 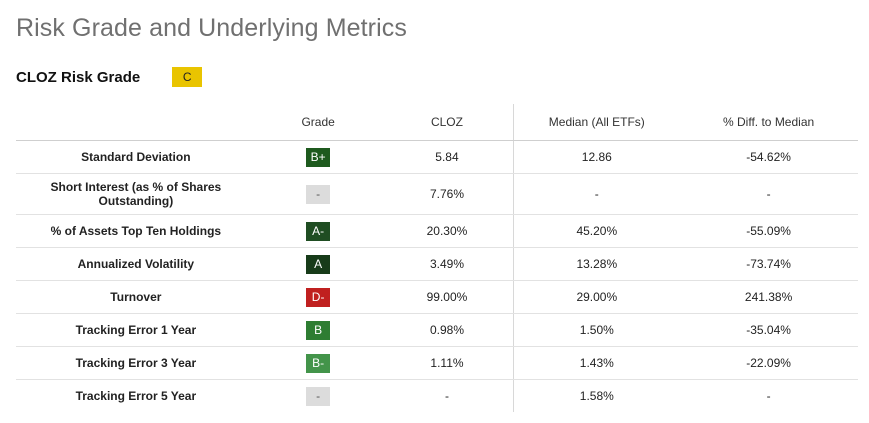 I want to click on grade-column-header: Grade, so click(x=318, y=122).